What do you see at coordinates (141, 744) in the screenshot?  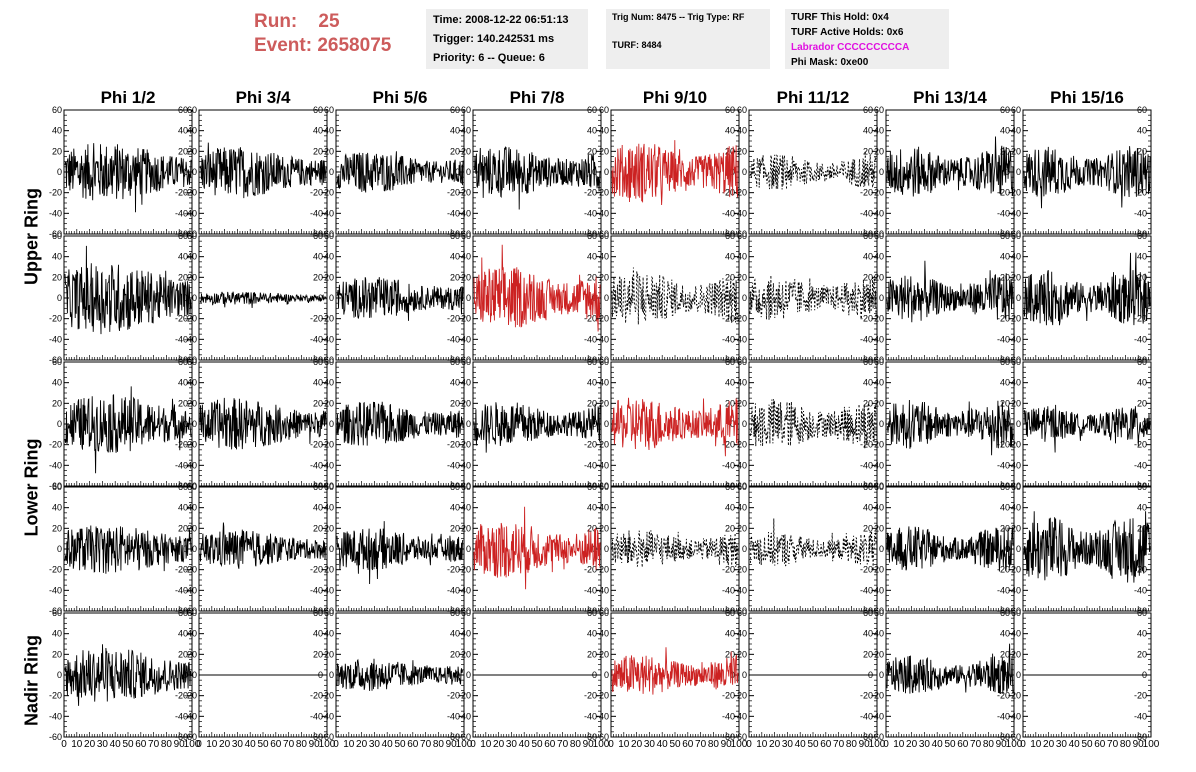 I see `x-tick-label: 60` at bounding box center [141, 744].